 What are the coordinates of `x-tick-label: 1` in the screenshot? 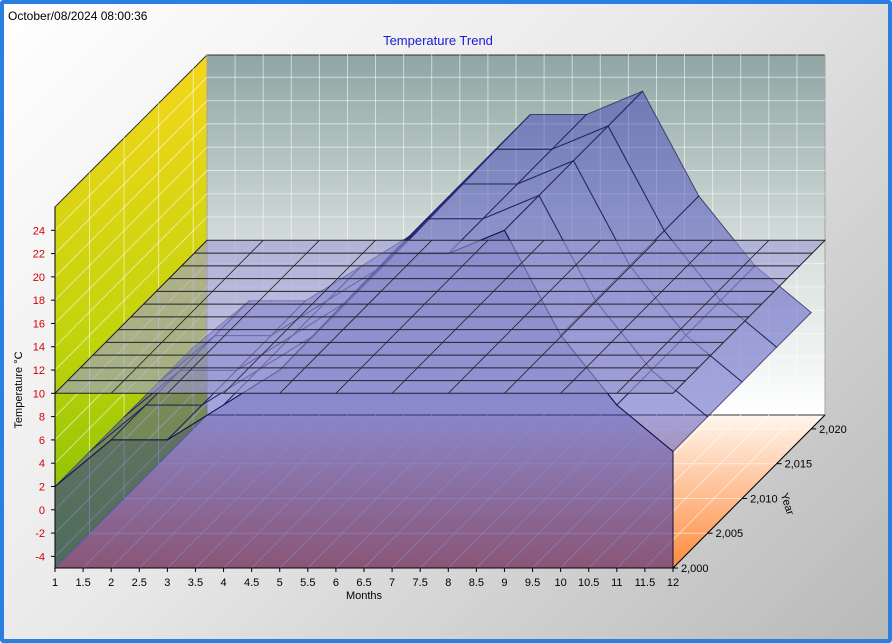 It's located at (55, 583).